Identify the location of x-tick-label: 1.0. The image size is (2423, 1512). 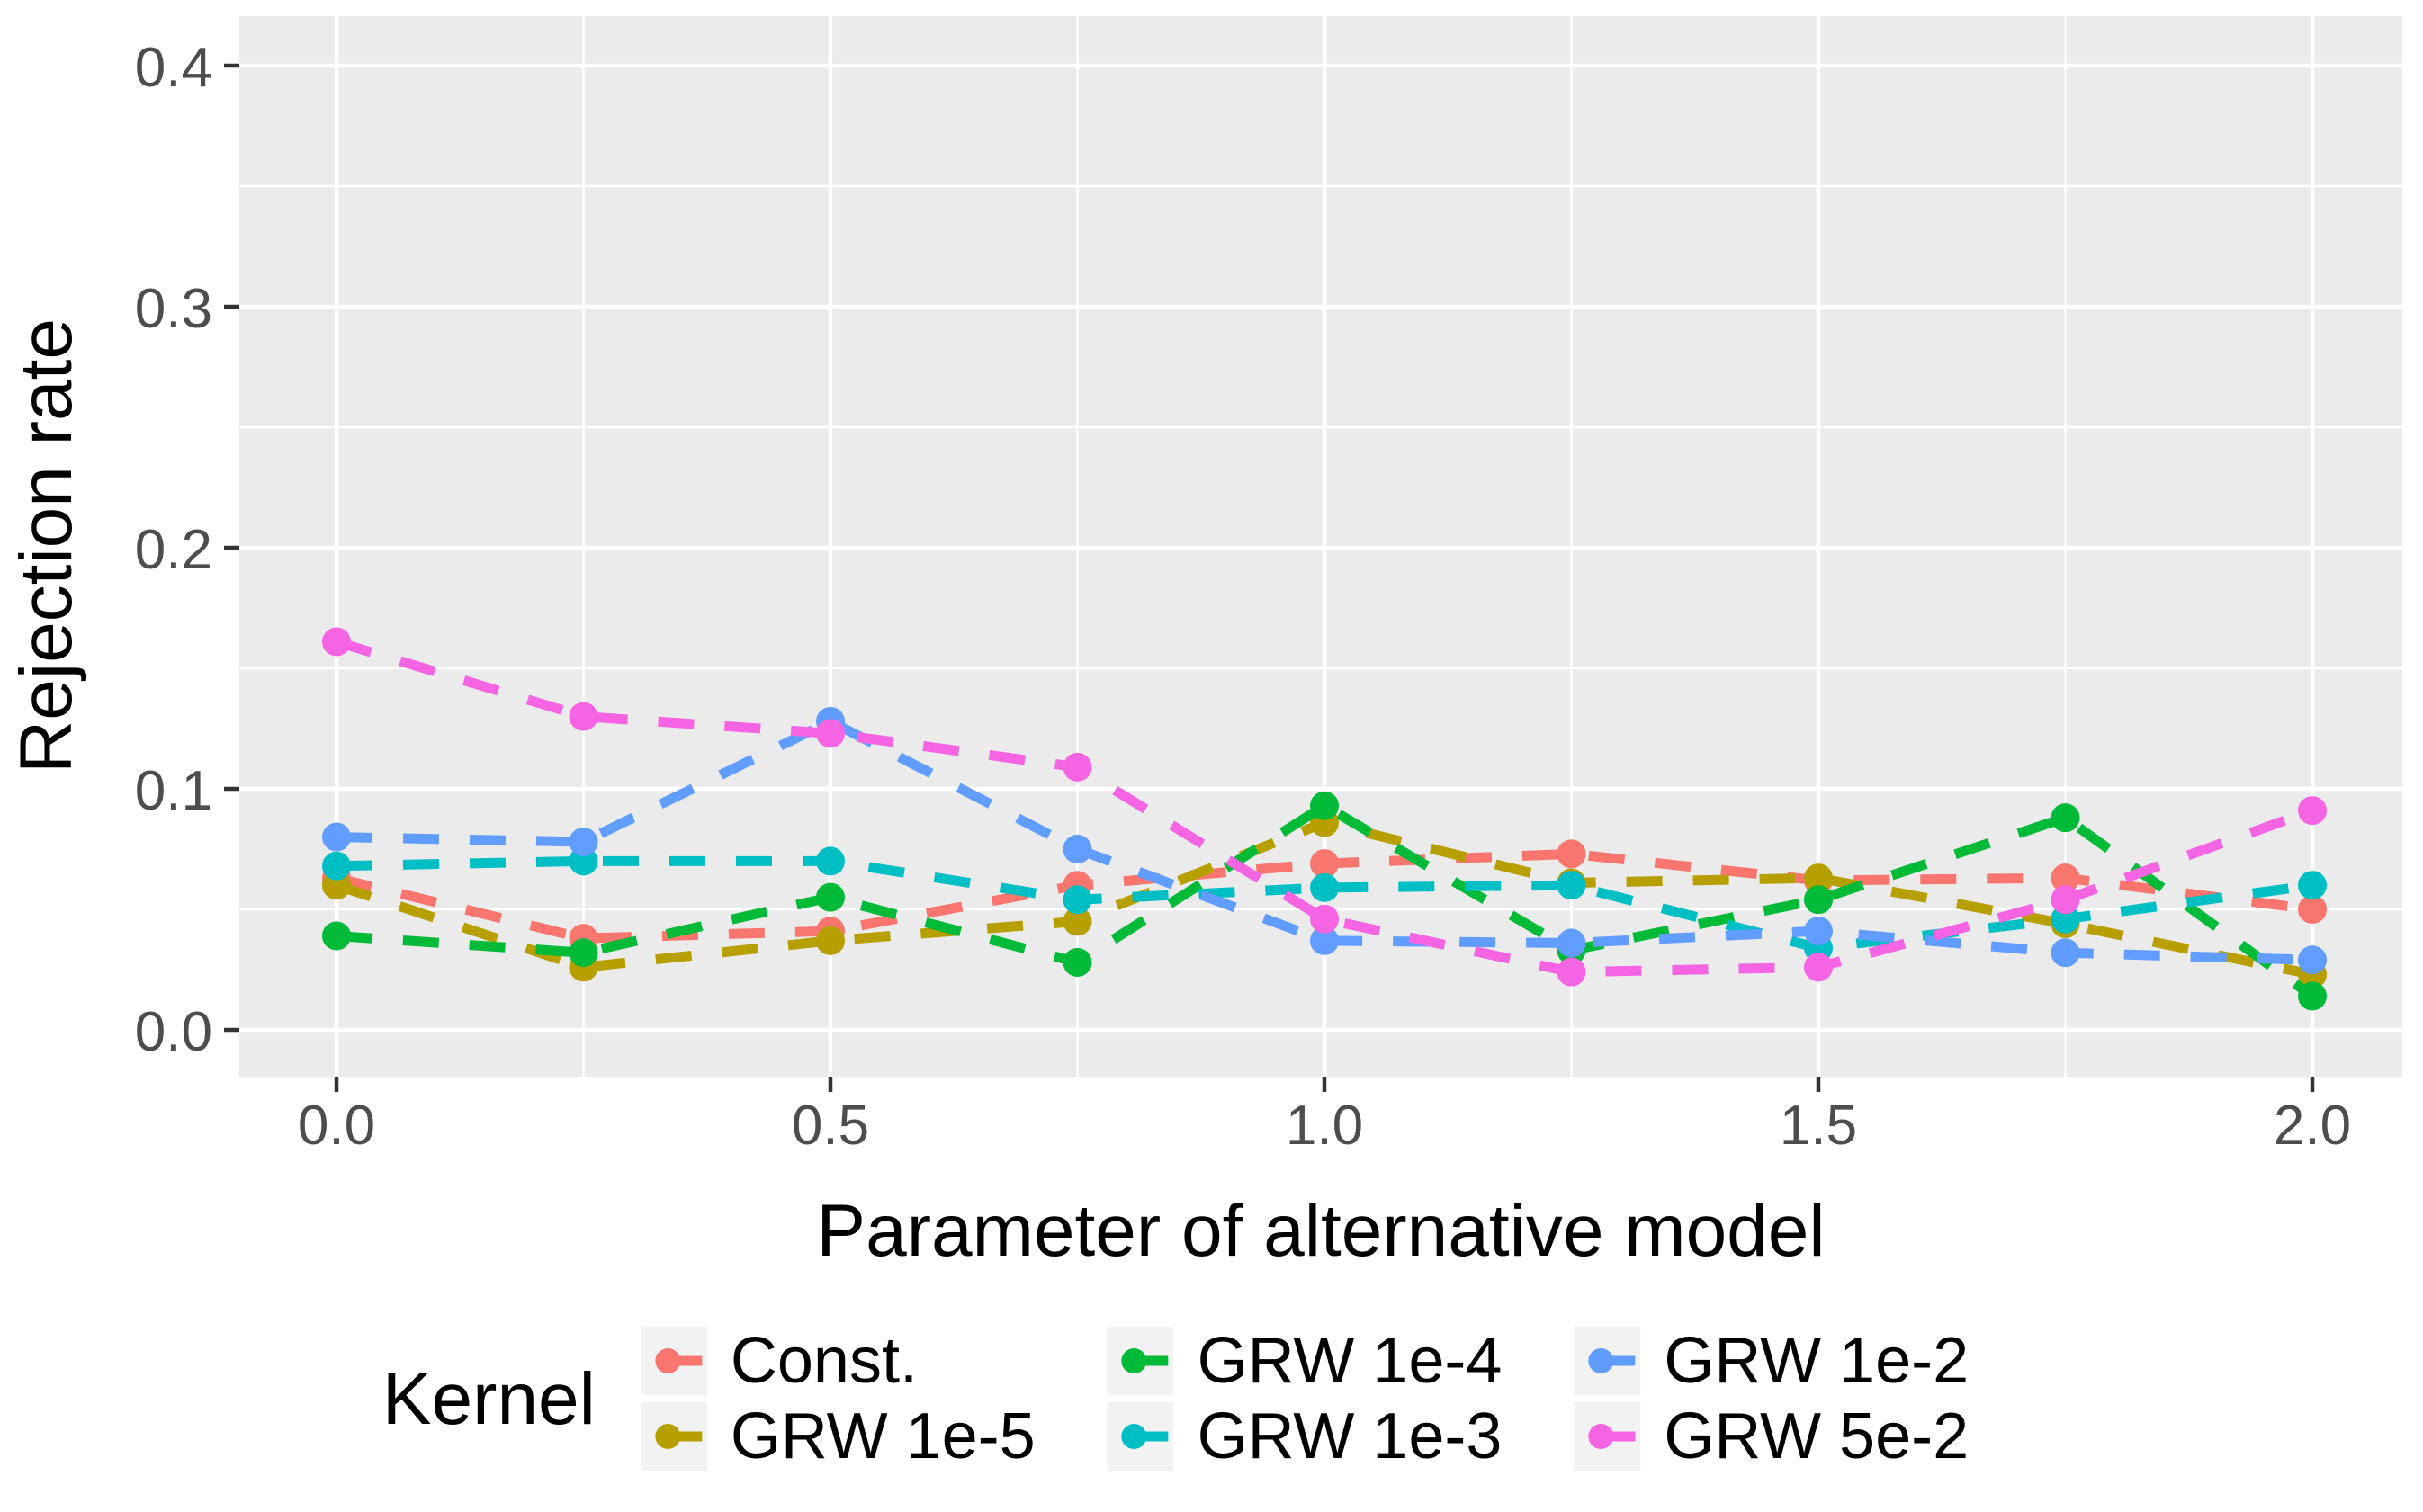
(1324, 1126).